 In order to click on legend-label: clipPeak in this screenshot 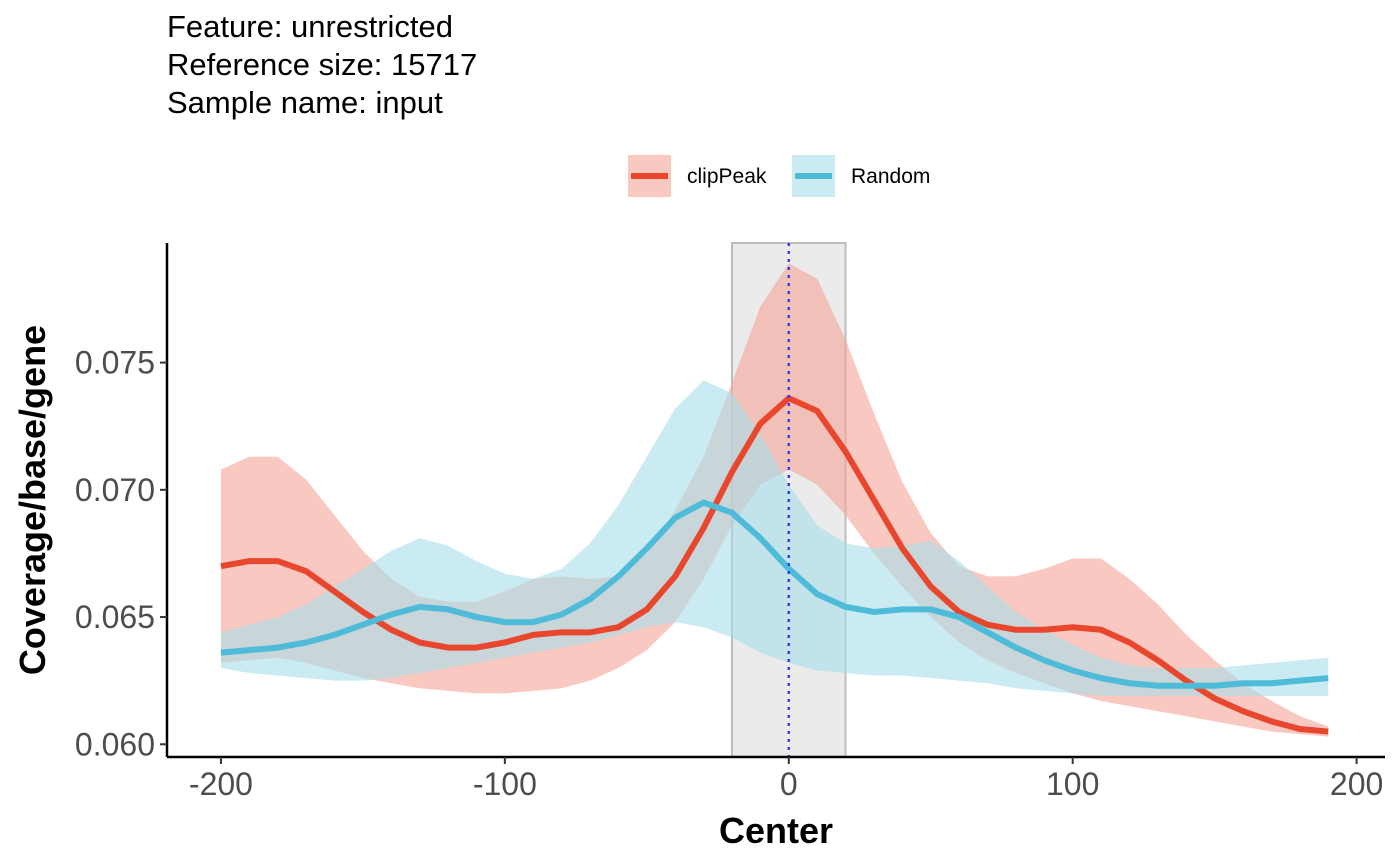, I will do `click(727, 176)`.